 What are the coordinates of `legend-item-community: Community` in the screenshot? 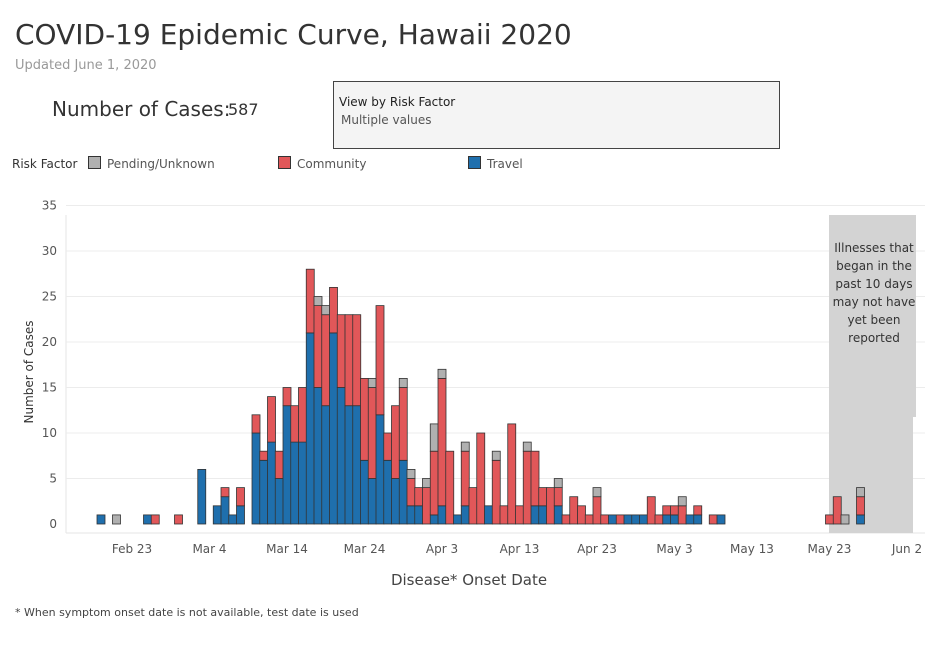 It's located at (322, 163).